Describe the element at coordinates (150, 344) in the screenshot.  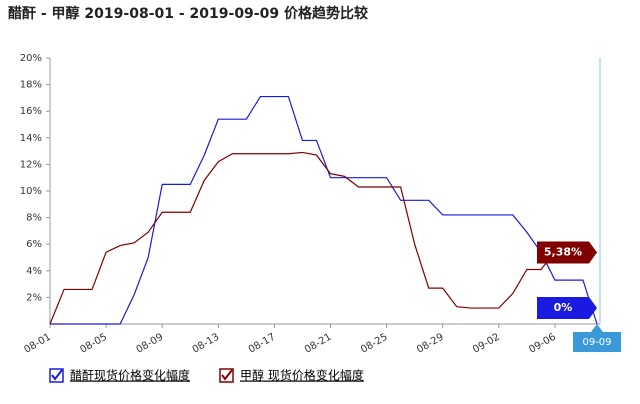
I see `x-tick-label: 08-09` at that location.